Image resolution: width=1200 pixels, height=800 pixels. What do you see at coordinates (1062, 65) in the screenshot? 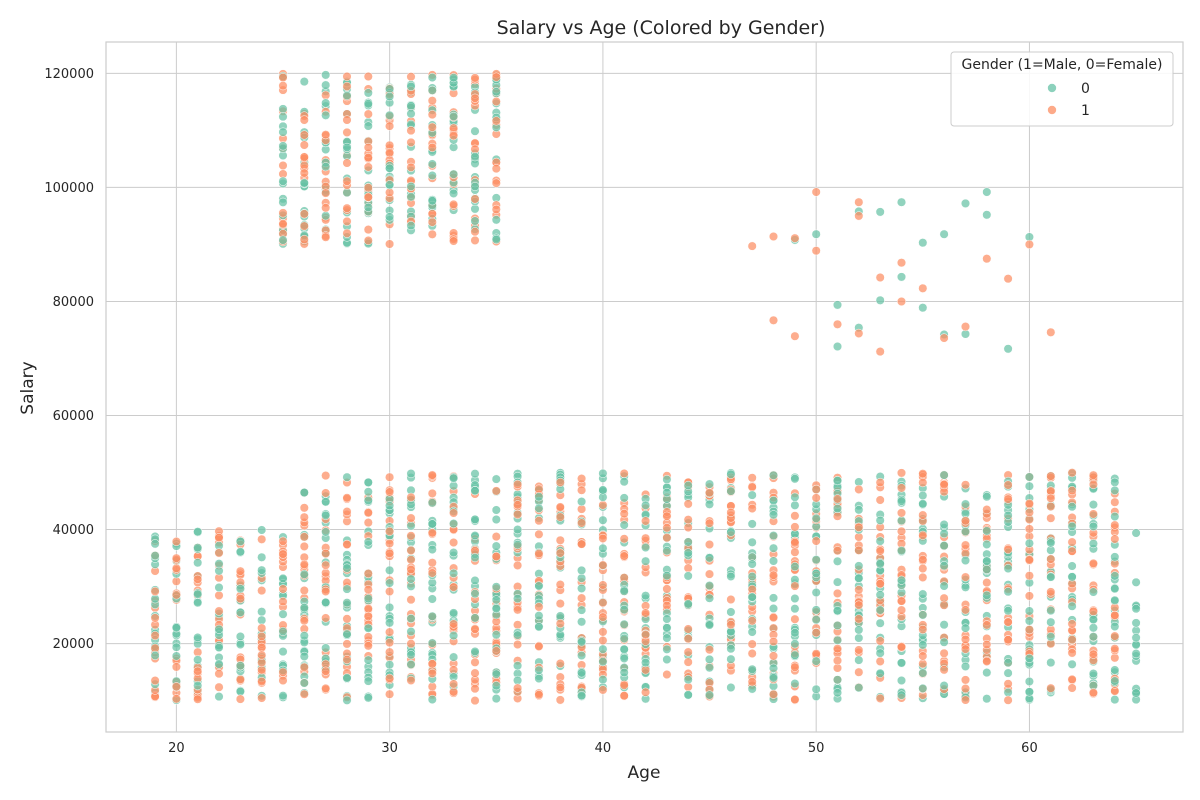
I see `legend-title: Gender (1=Male, 0=Female)` at bounding box center [1062, 65].